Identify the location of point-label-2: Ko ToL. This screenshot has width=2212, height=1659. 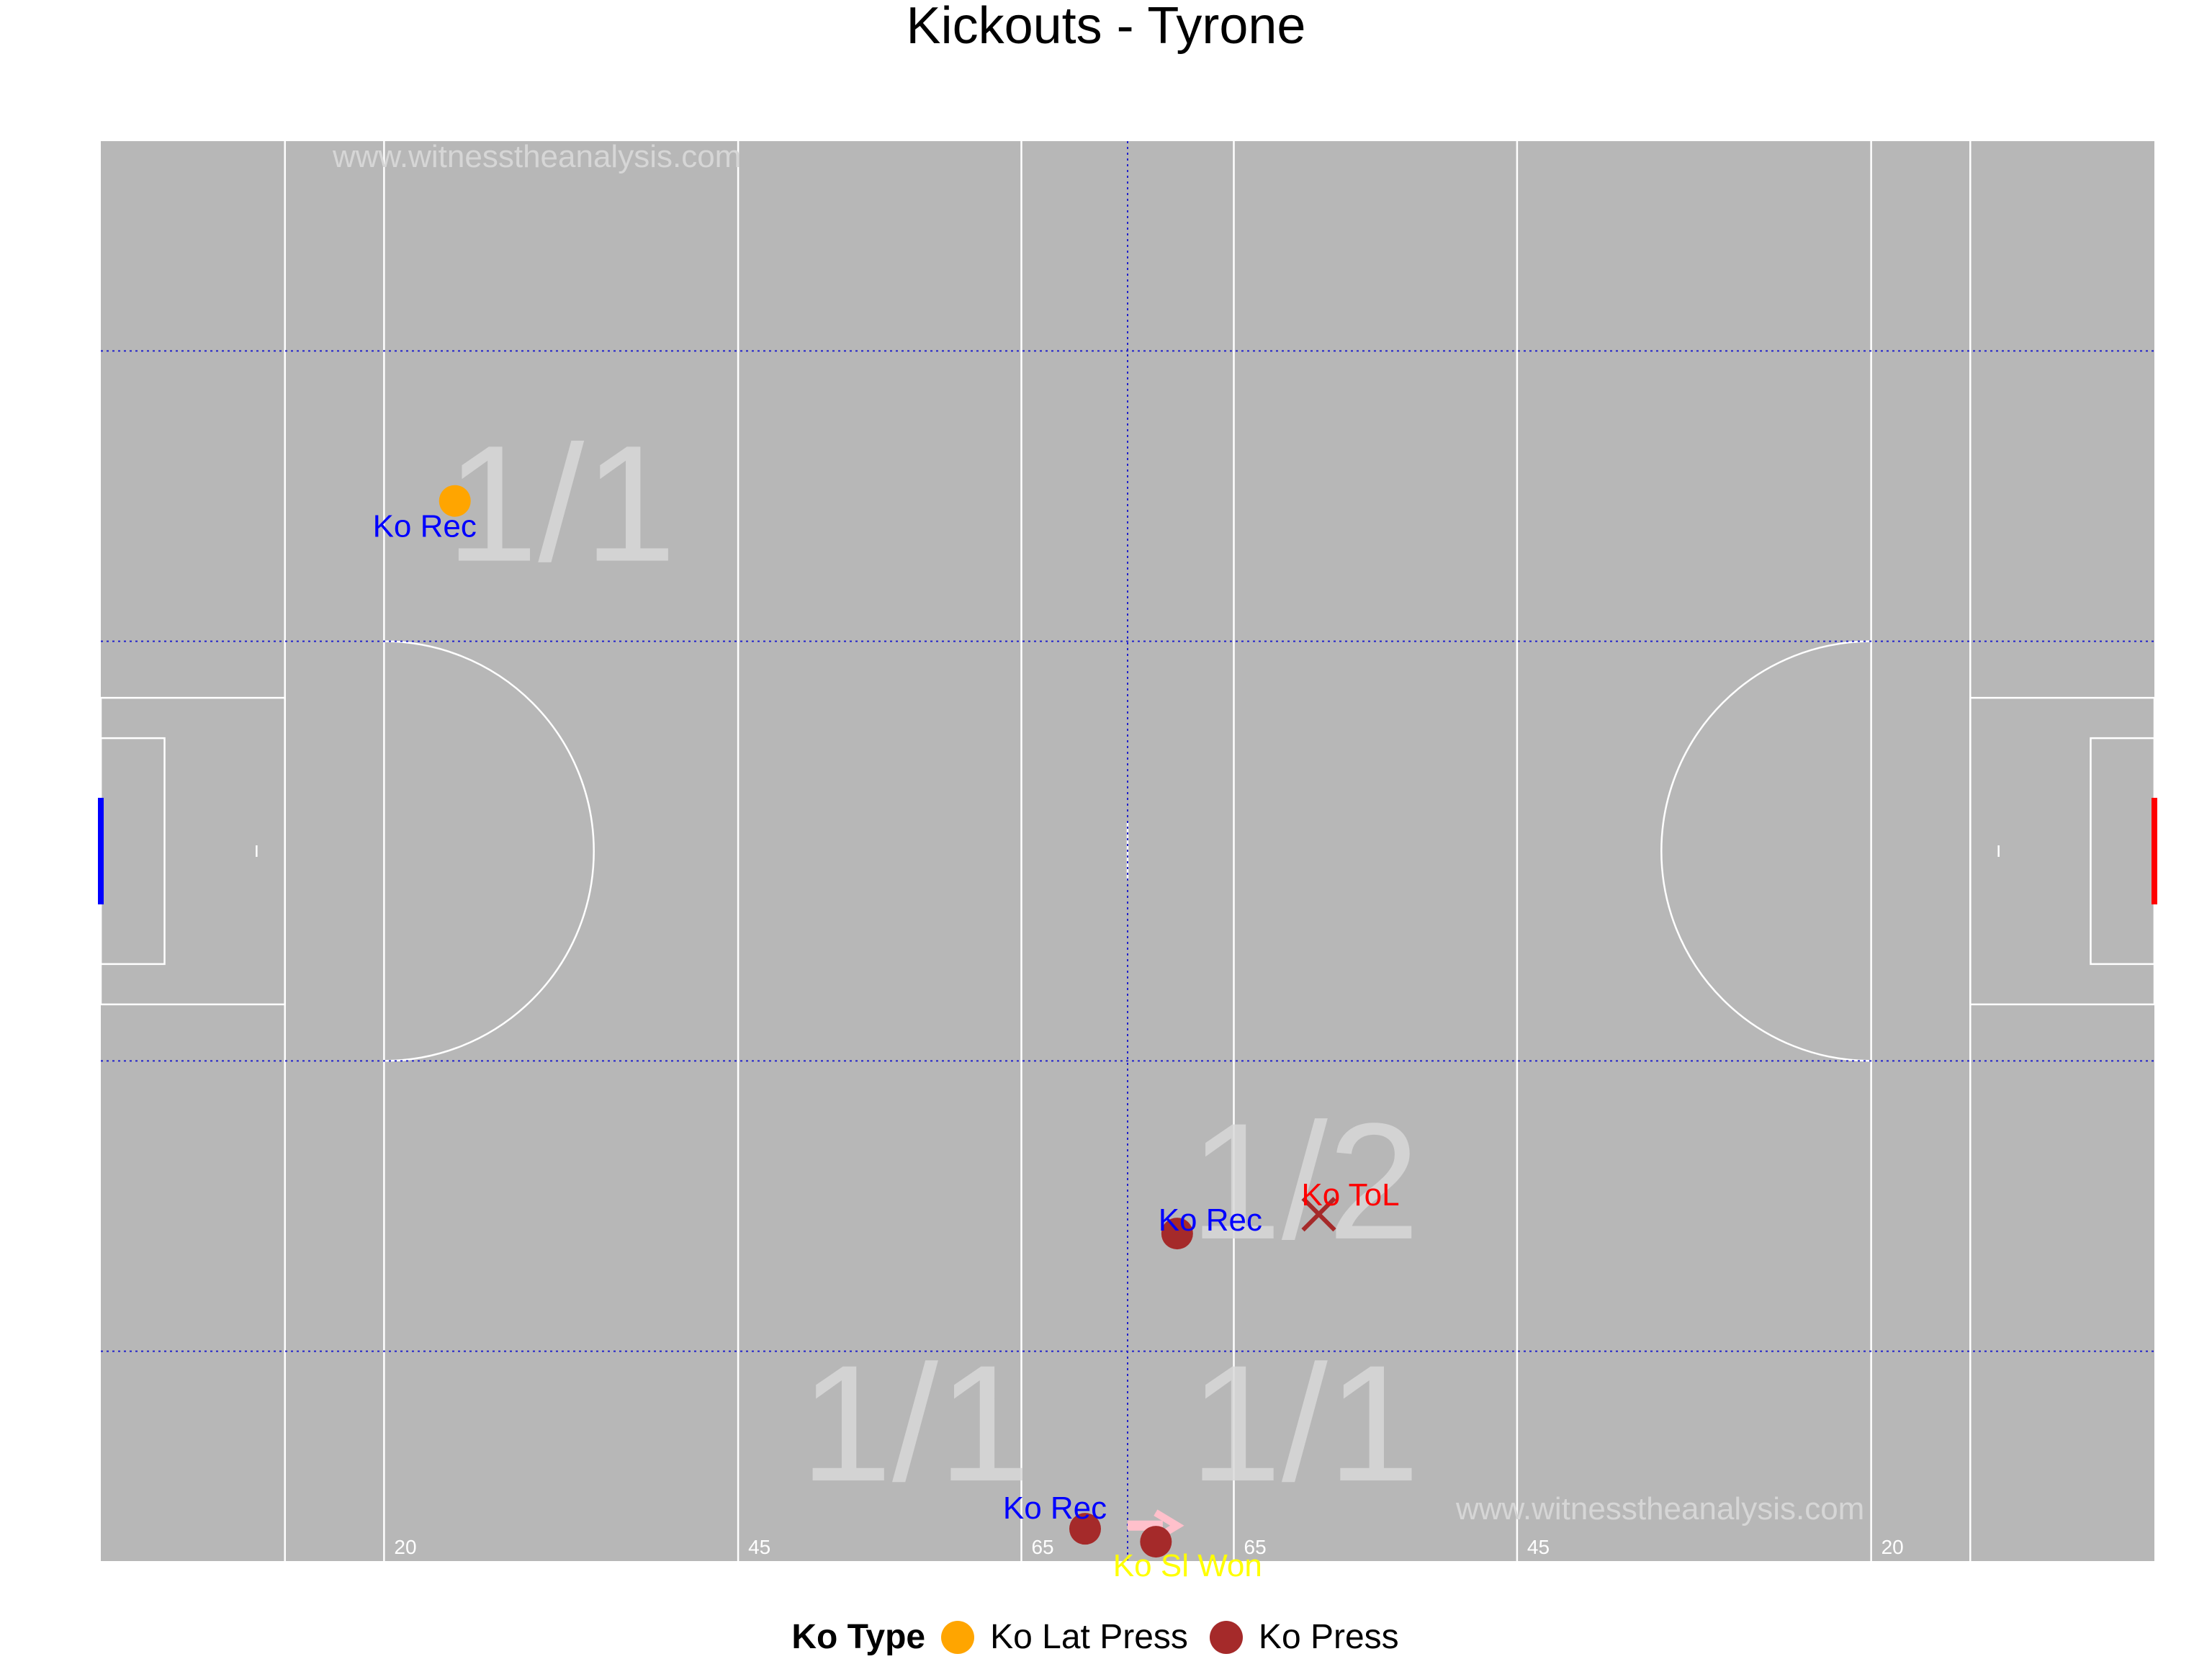
(1350, 1195).